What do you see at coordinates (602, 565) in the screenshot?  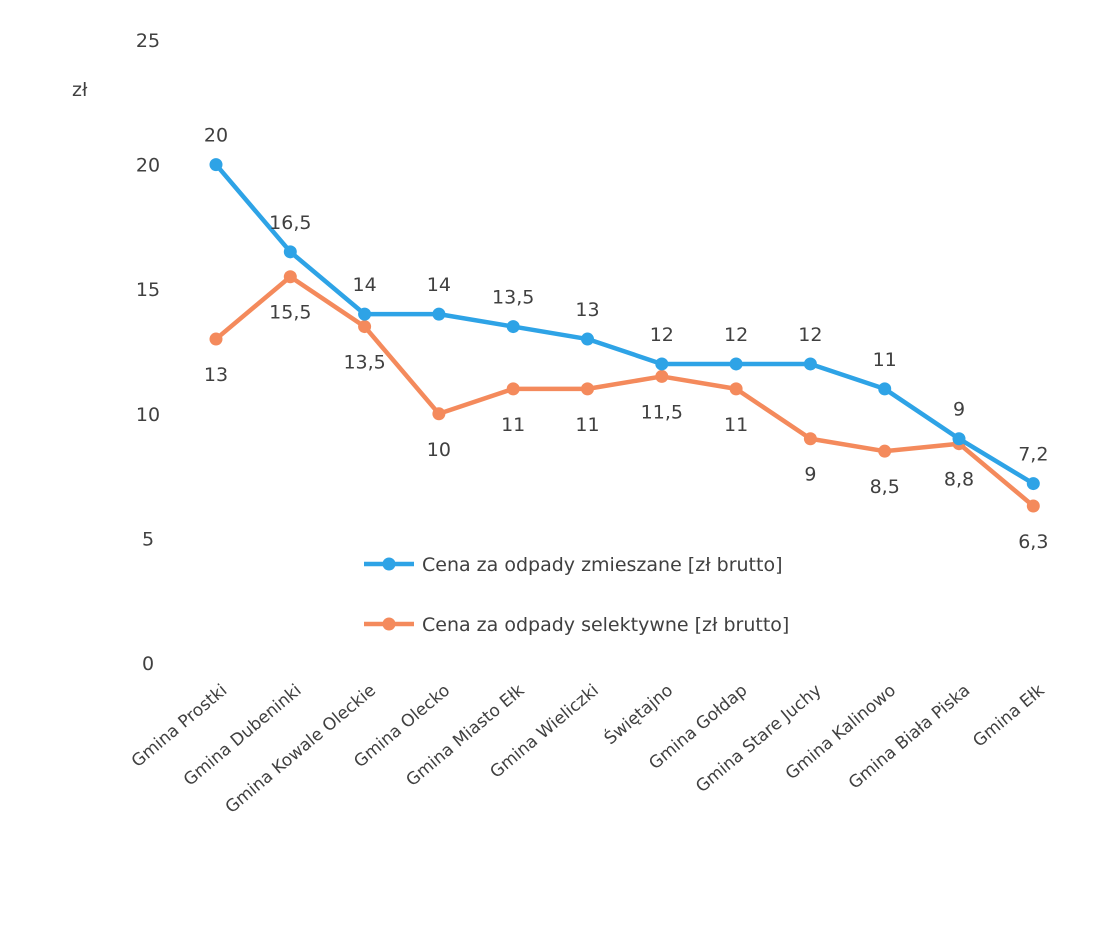 I see `legend-label: Cena za odpady zmieszane [zł brutto]` at bounding box center [602, 565].